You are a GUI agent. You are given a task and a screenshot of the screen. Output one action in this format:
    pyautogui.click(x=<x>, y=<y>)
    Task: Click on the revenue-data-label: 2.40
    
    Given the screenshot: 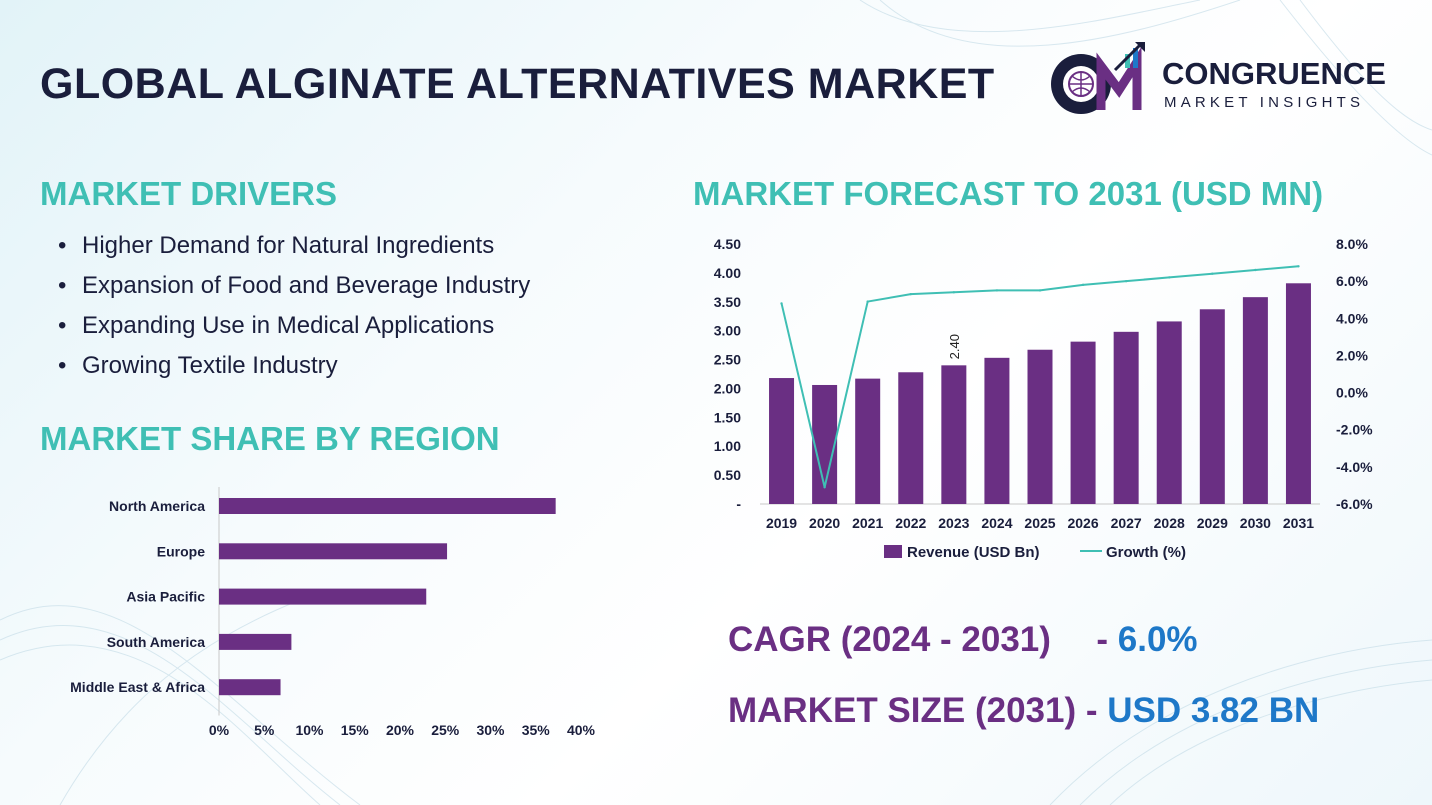 What is the action you would take?
    pyautogui.click(x=954, y=346)
    